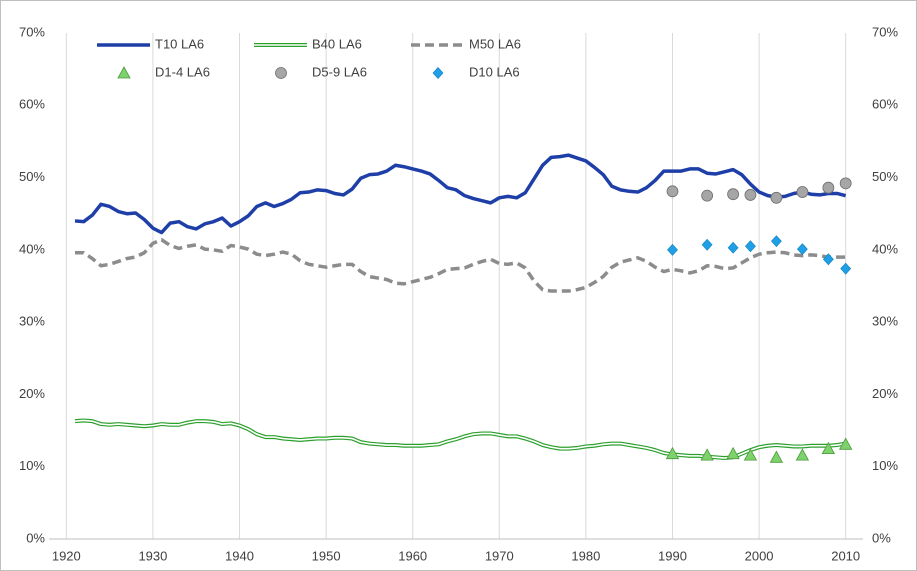 This screenshot has height=571, width=917. What do you see at coordinates (460, 439) in the screenshot?
I see `series-line-inner` at bounding box center [460, 439].